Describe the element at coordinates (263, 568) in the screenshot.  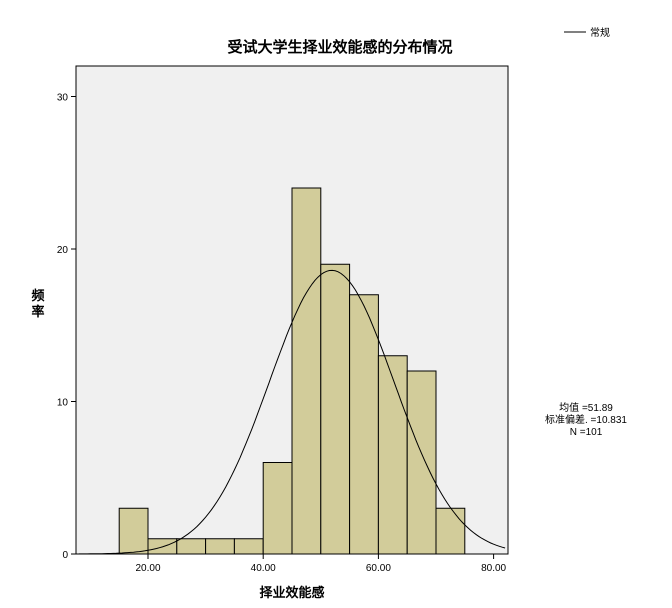
I see `x-tick-label: 40.00` at that location.